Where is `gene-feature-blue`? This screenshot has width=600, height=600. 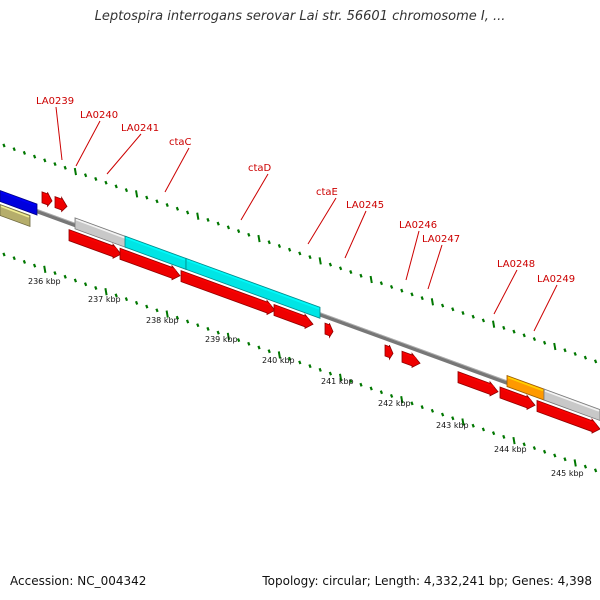 gene-feature-blue is located at coordinates (19, 203).